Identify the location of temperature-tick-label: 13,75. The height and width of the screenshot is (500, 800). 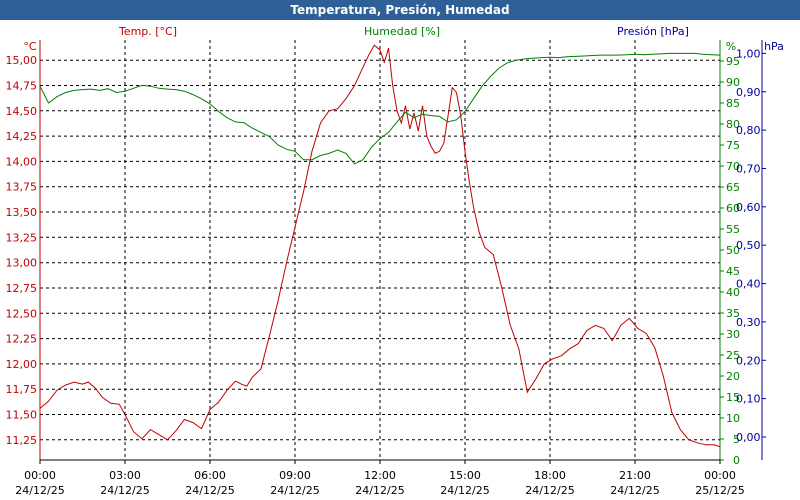
(22, 187).